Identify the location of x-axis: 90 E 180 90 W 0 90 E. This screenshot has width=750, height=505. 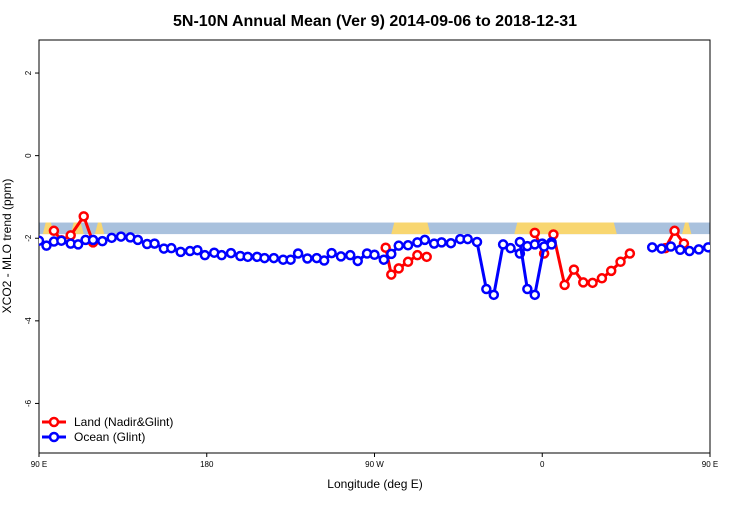
(374, 461).